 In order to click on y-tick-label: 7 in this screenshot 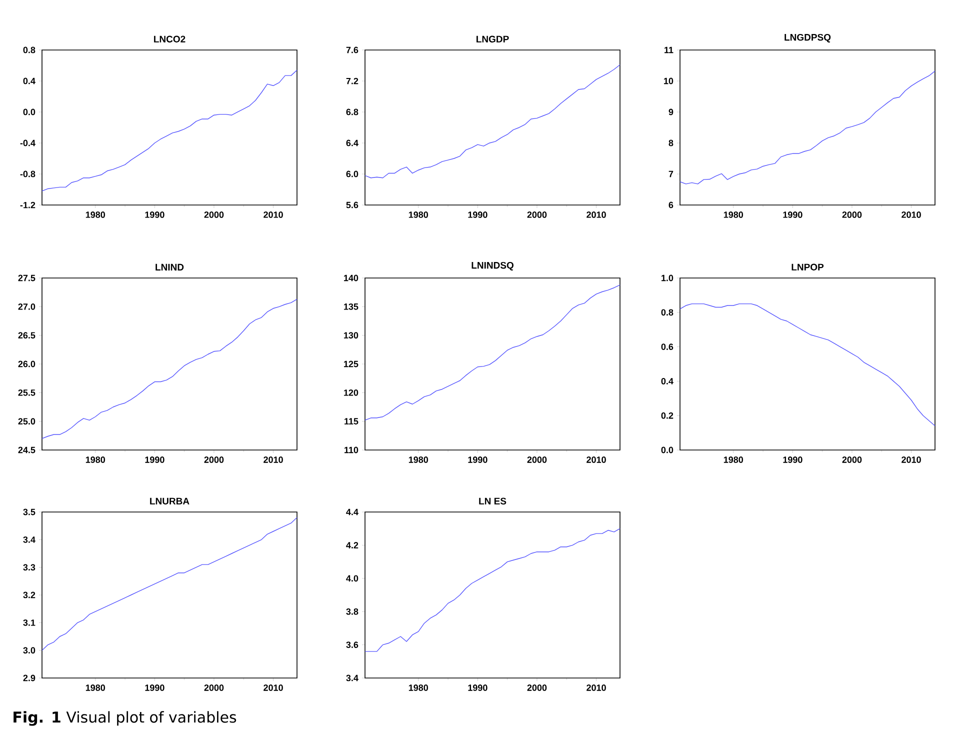, I will do `click(671, 174)`.